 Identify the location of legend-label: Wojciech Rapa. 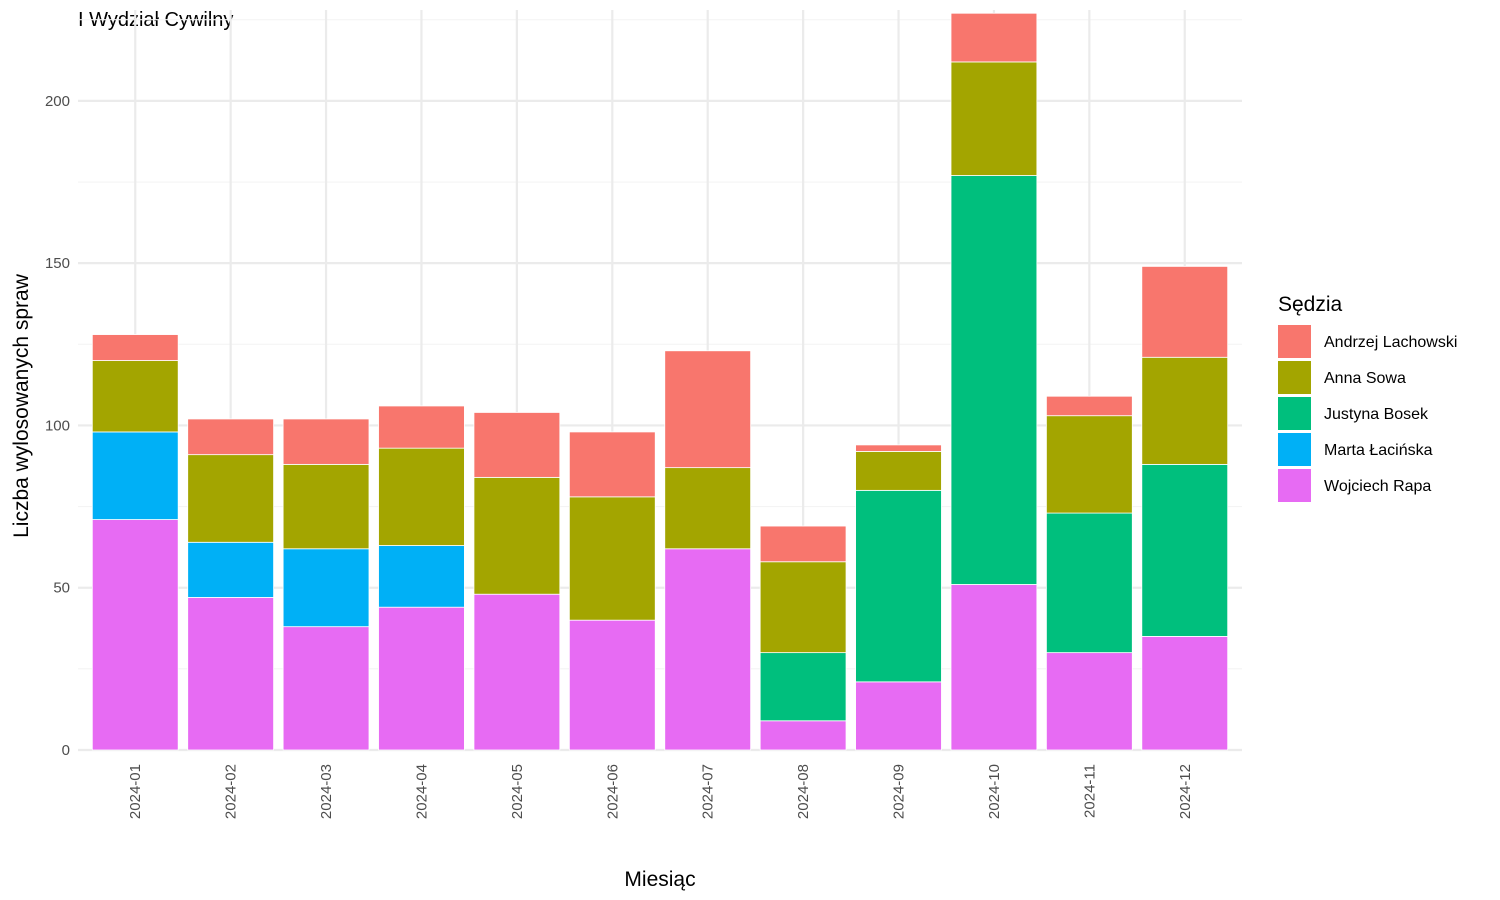
(1377, 486).